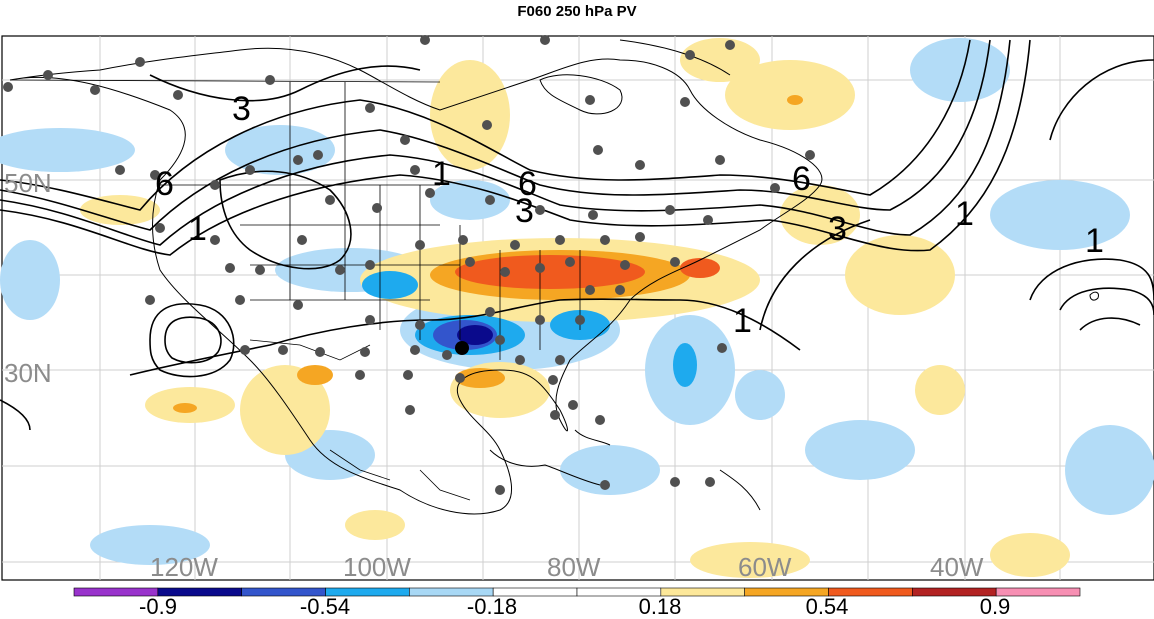  I want to click on lon-label-100w: 100W, so click(377, 567).